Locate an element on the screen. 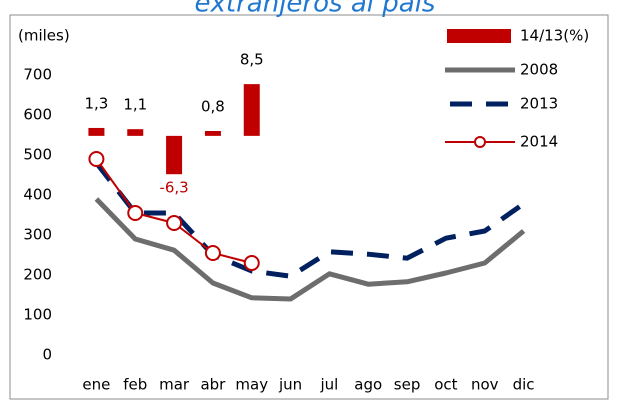  legend-label: 14/13(%) is located at coordinates (554, 36).